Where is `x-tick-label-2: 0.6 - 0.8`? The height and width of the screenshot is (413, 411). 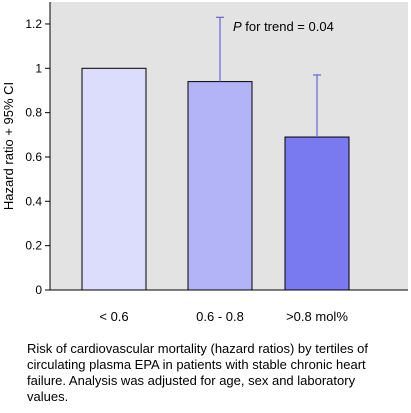 x-tick-label-2: 0.6 - 0.8 is located at coordinates (220, 316).